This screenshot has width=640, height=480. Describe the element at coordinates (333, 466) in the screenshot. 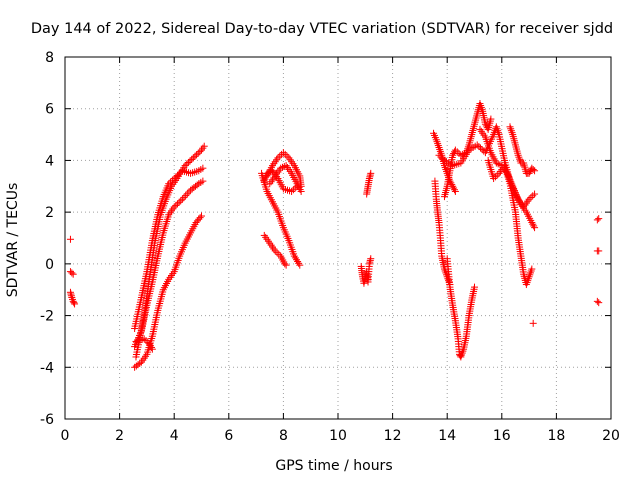

I see `x-axis-label: GPS time / hours` at that location.